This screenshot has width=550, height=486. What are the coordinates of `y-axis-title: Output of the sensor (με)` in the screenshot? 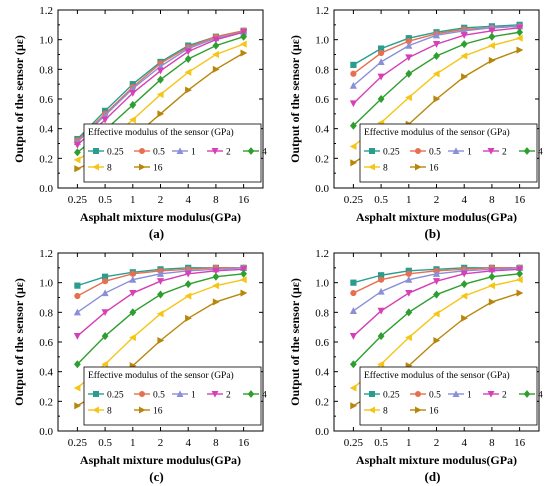 It's located at (19, 99).